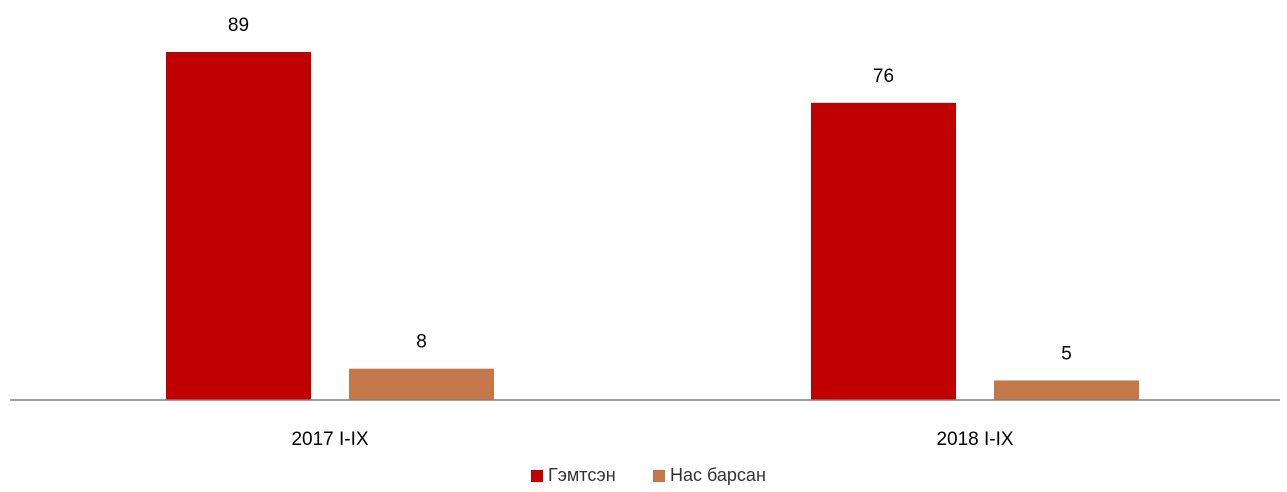 Image resolution: width=1287 pixels, height=492 pixels. What do you see at coordinates (652, 439) in the screenshot?
I see `category-labels-layer: 2017 I-IX 2018 I-IX` at bounding box center [652, 439].